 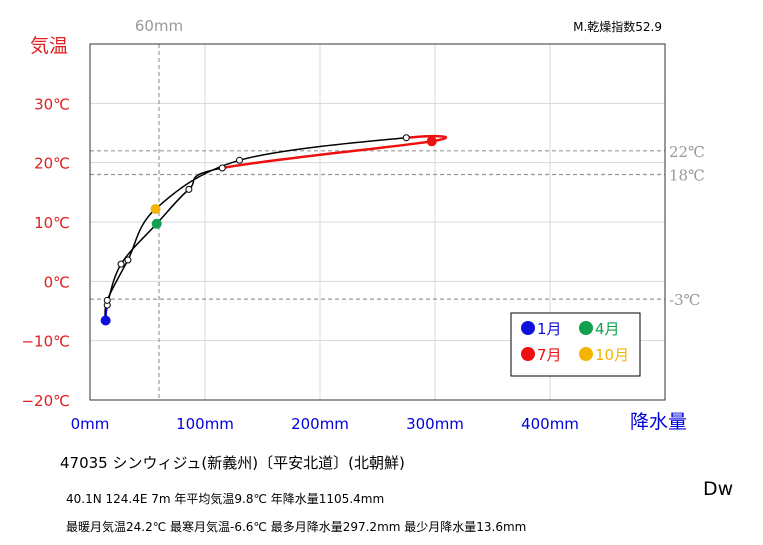 What do you see at coordinates (320, 424) in the screenshot?
I see `x-tick-label: 200mm` at bounding box center [320, 424].